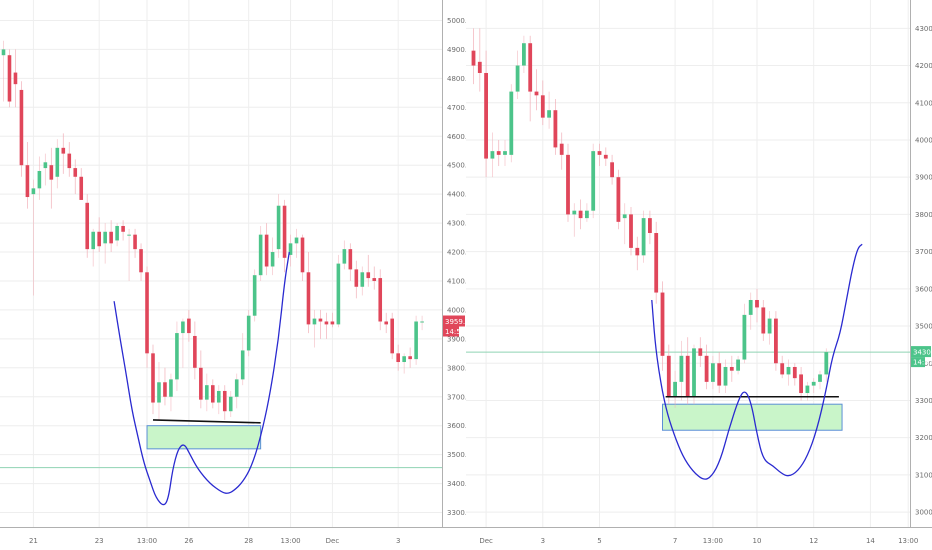 The image size is (932, 550). What do you see at coordinates (923, 475) in the screenshot?
I see `y-tick-label: 3100.0` at bounding box center [923, 475].